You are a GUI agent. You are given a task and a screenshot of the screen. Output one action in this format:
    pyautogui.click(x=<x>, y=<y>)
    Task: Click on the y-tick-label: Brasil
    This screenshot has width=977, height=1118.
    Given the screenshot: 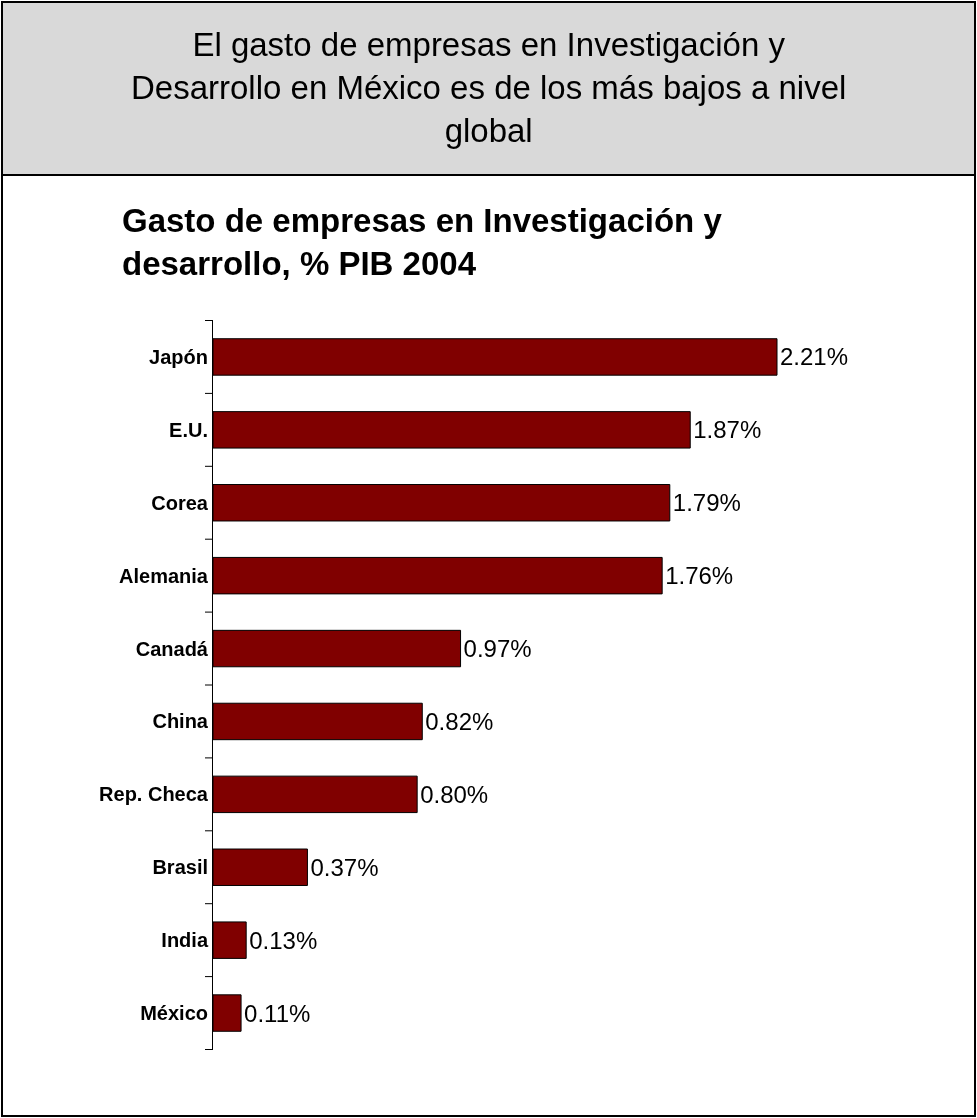 What is the action you would take?
    pyautogui.click(x=180, y=867)
    